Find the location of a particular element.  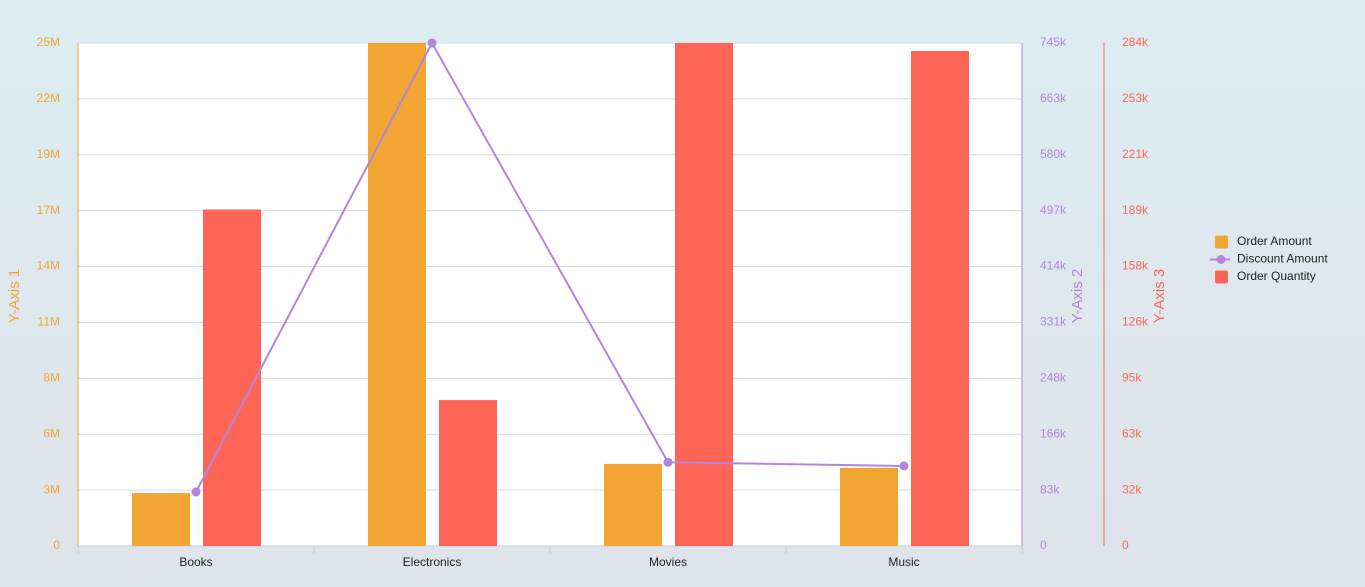

y-tick-label: 221k is located at coordinates (1135, 154).